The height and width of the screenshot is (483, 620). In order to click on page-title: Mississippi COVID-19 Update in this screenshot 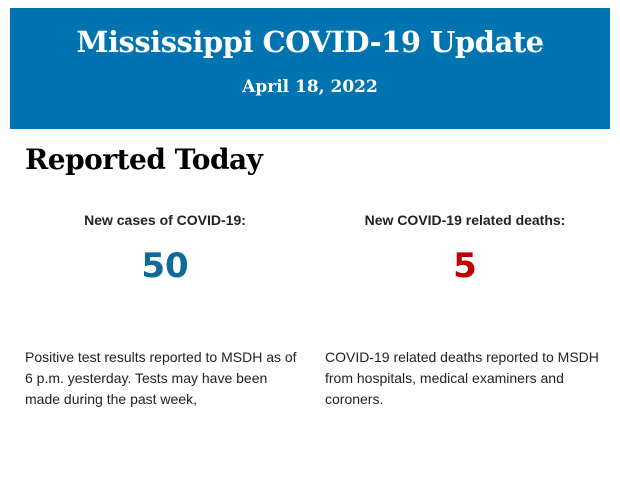, I will do `click(310, 42)`.